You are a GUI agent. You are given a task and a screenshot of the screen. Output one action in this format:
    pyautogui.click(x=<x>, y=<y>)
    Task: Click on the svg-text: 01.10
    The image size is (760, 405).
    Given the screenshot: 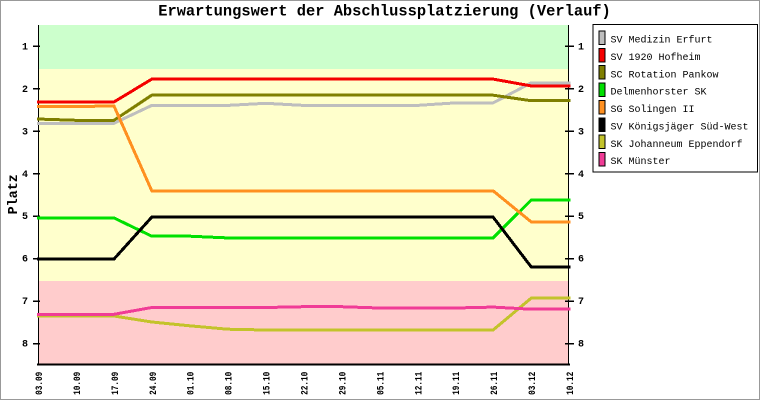 What is the action you would take?
    pyautogui.click(x=192, y=383)
    